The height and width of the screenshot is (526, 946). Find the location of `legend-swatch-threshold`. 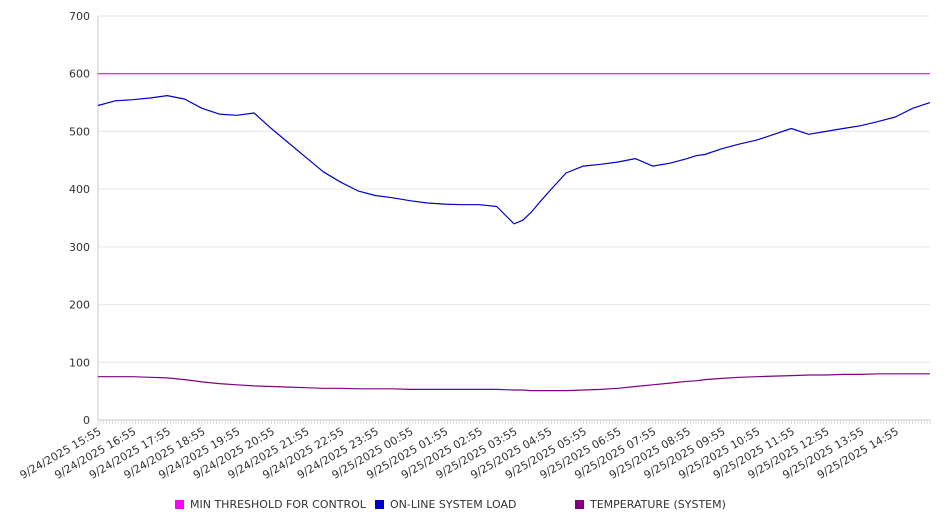

legend-swatch-threshold is located at coordinates (179, 504).